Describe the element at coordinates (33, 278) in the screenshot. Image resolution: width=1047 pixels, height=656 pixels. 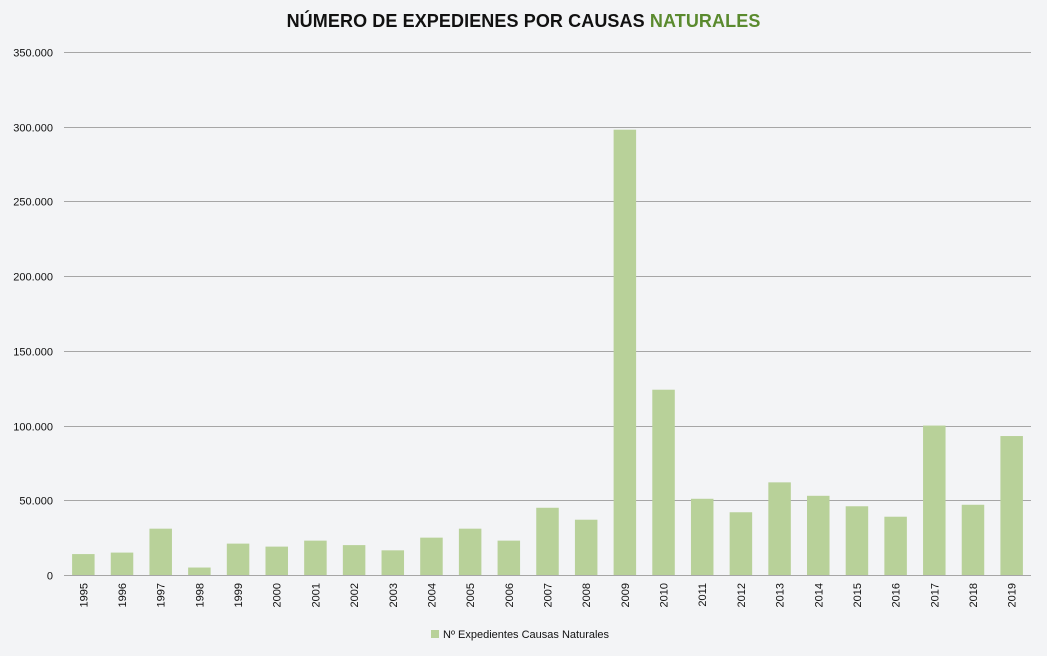
I see `y-tick-label: 200.000` at that location.